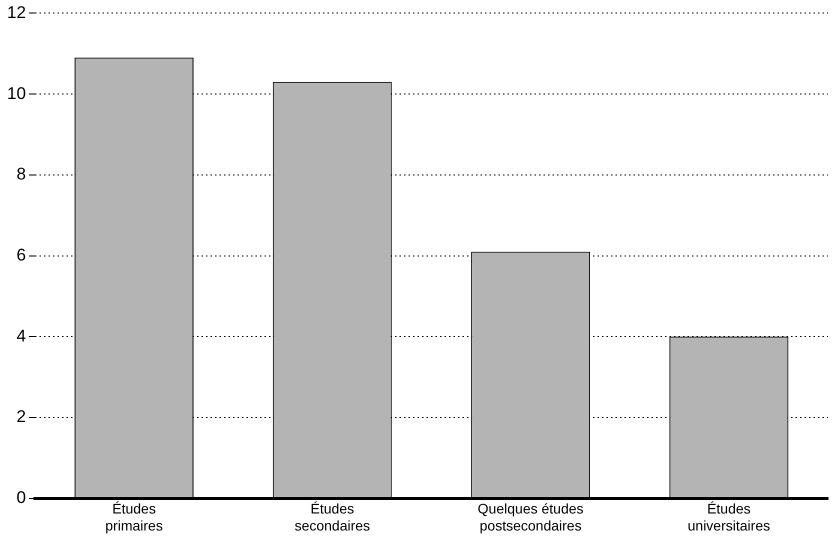 Image resolution: width=834 pixels, height=542 pixels. I want to click on x-tick-label: Quelques études postsecondaires, so click(531, 517).